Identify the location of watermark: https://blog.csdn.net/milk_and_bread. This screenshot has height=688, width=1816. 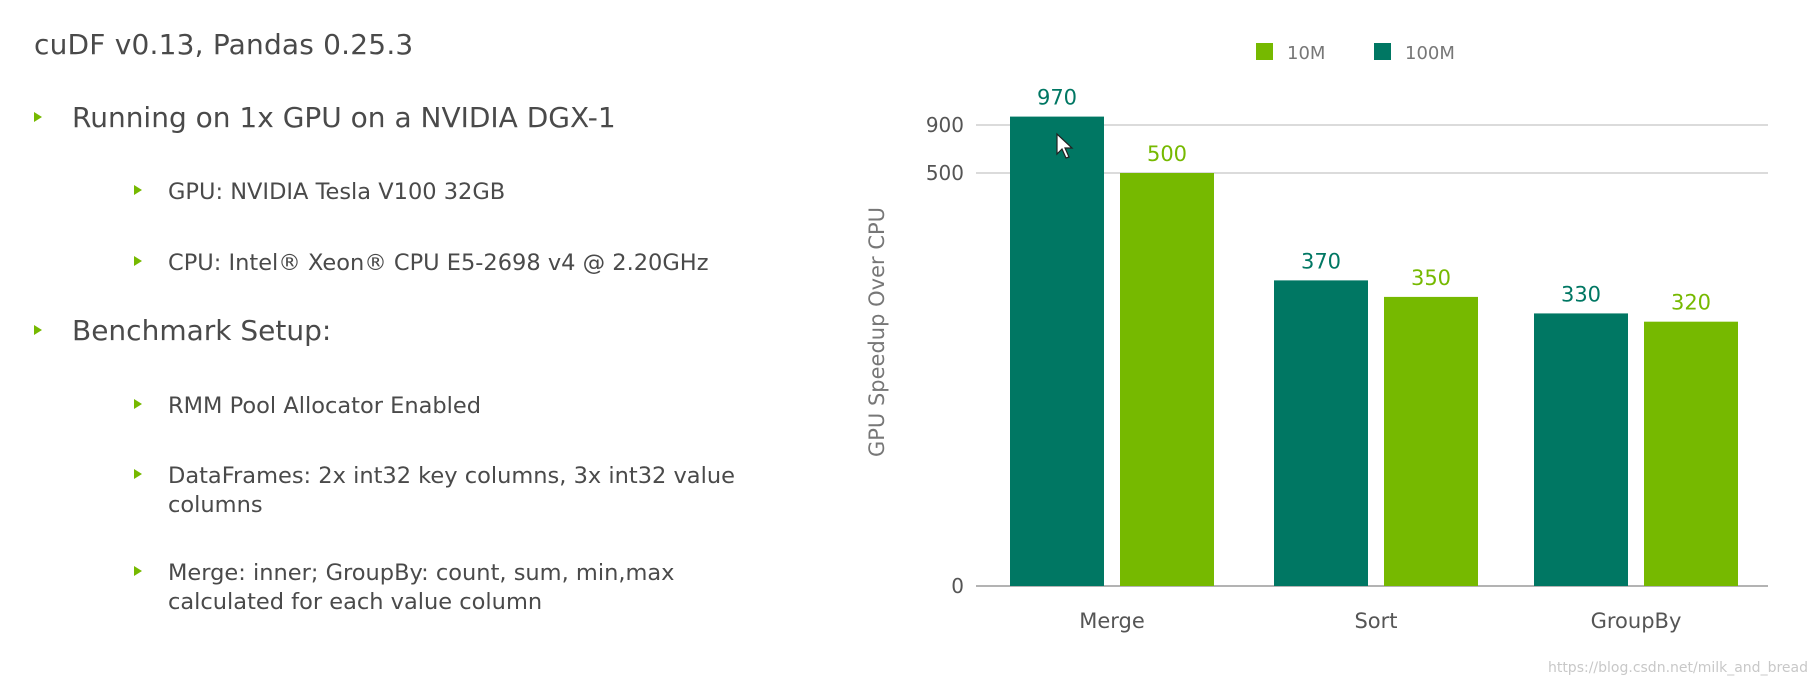
(1677, 668).